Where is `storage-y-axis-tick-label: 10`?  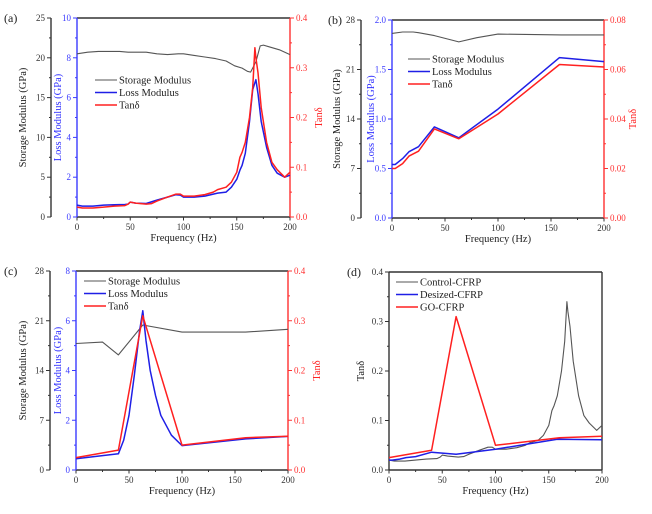
storage-y-axis-tick-label: 10 is located at coordinates (41, 137).